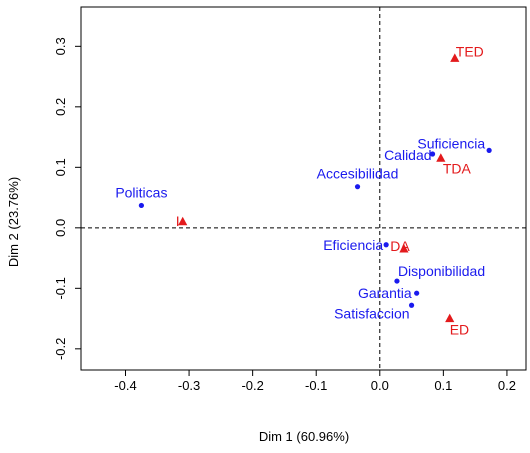  What do you see at coordinates (457, 168) in the screenshot?
I see `point-label: TDA` at bounding box center [457, 168].